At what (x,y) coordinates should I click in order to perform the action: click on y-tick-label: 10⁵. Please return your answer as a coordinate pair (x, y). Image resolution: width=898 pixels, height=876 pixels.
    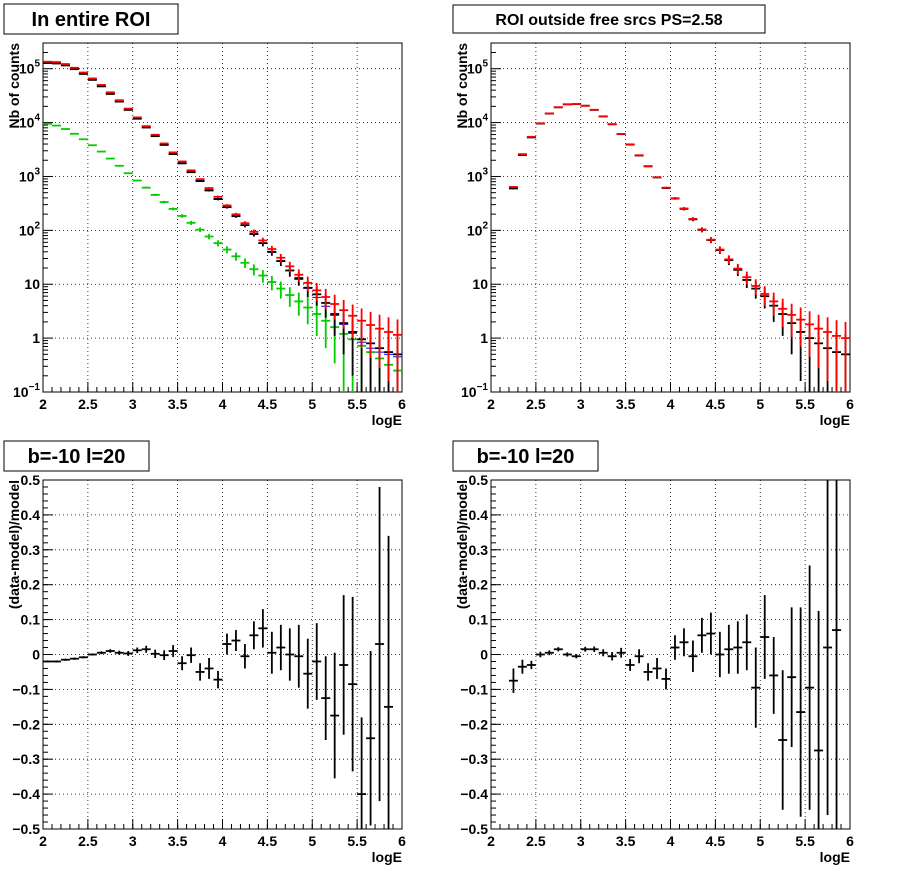
    Looking at the image, I should click on (30, 68).